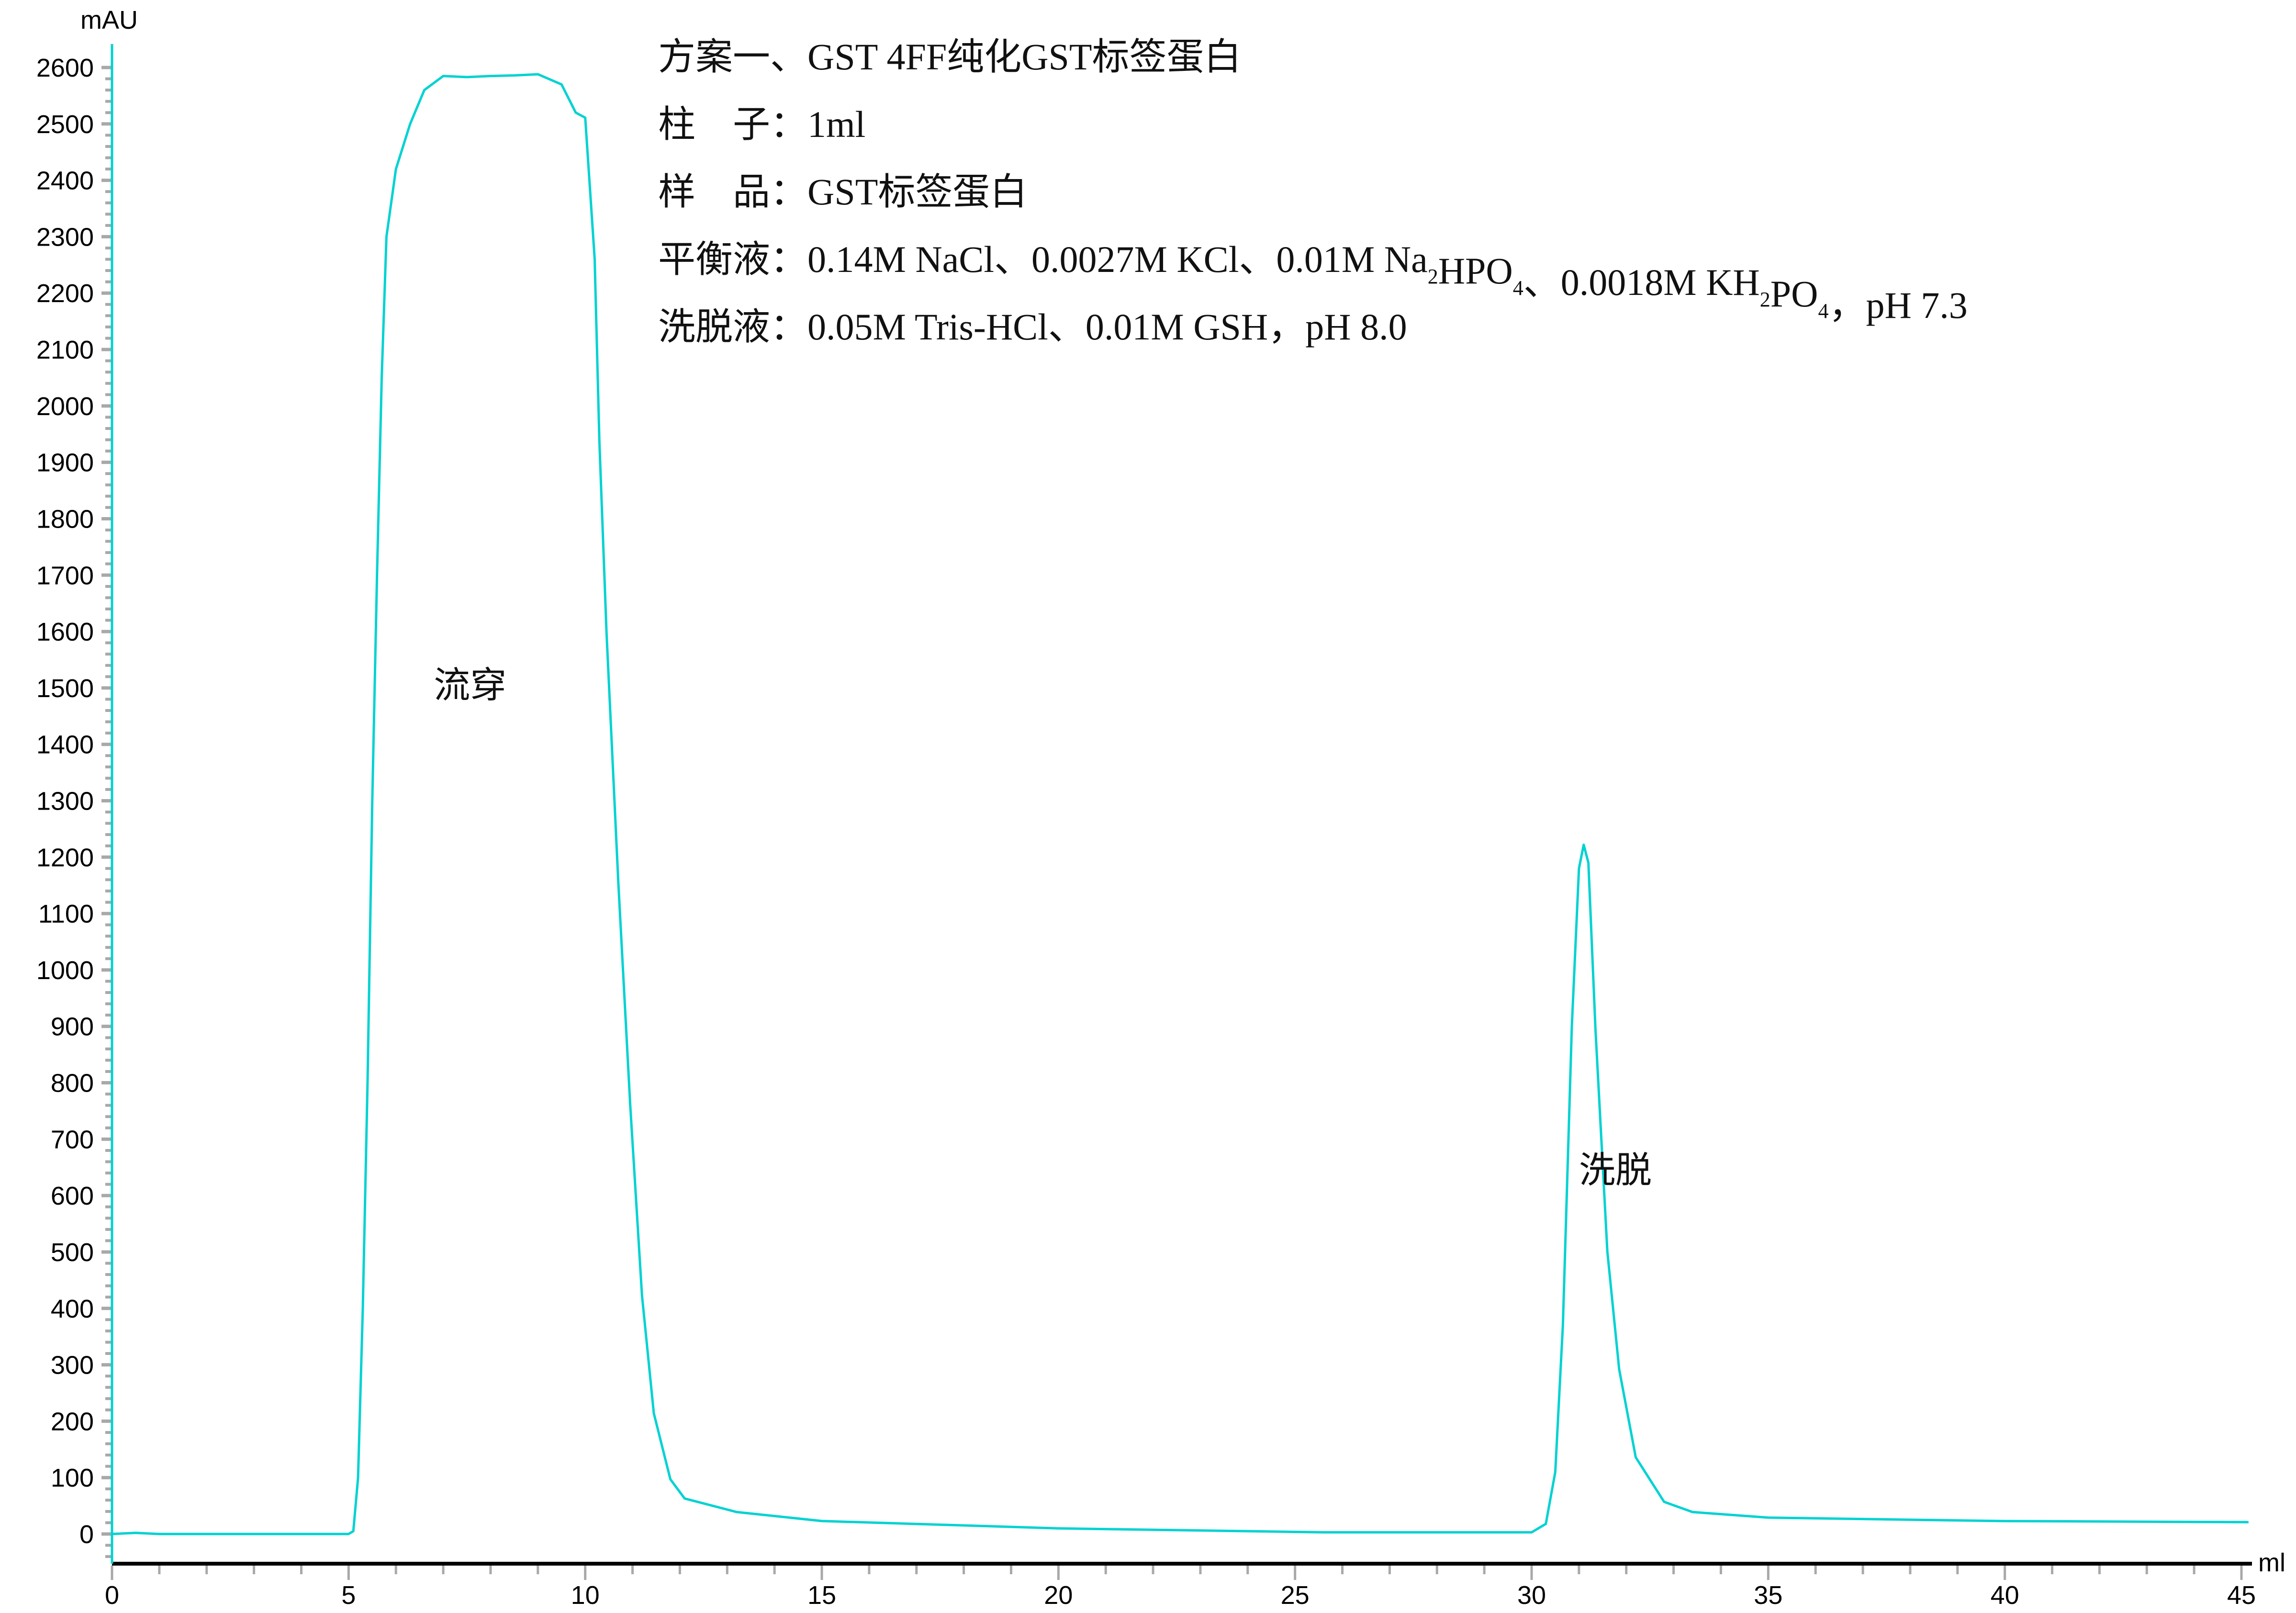  Describe the element at coordinates (1898, 305) in the screenshot. I see `info-text: ，pH 7.3` at that location.